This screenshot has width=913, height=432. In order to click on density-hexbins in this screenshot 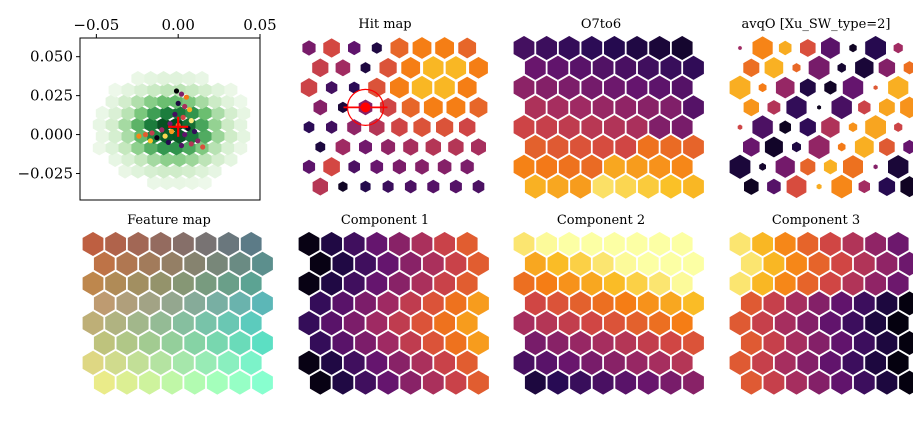, I will do `click(171, 131)`.